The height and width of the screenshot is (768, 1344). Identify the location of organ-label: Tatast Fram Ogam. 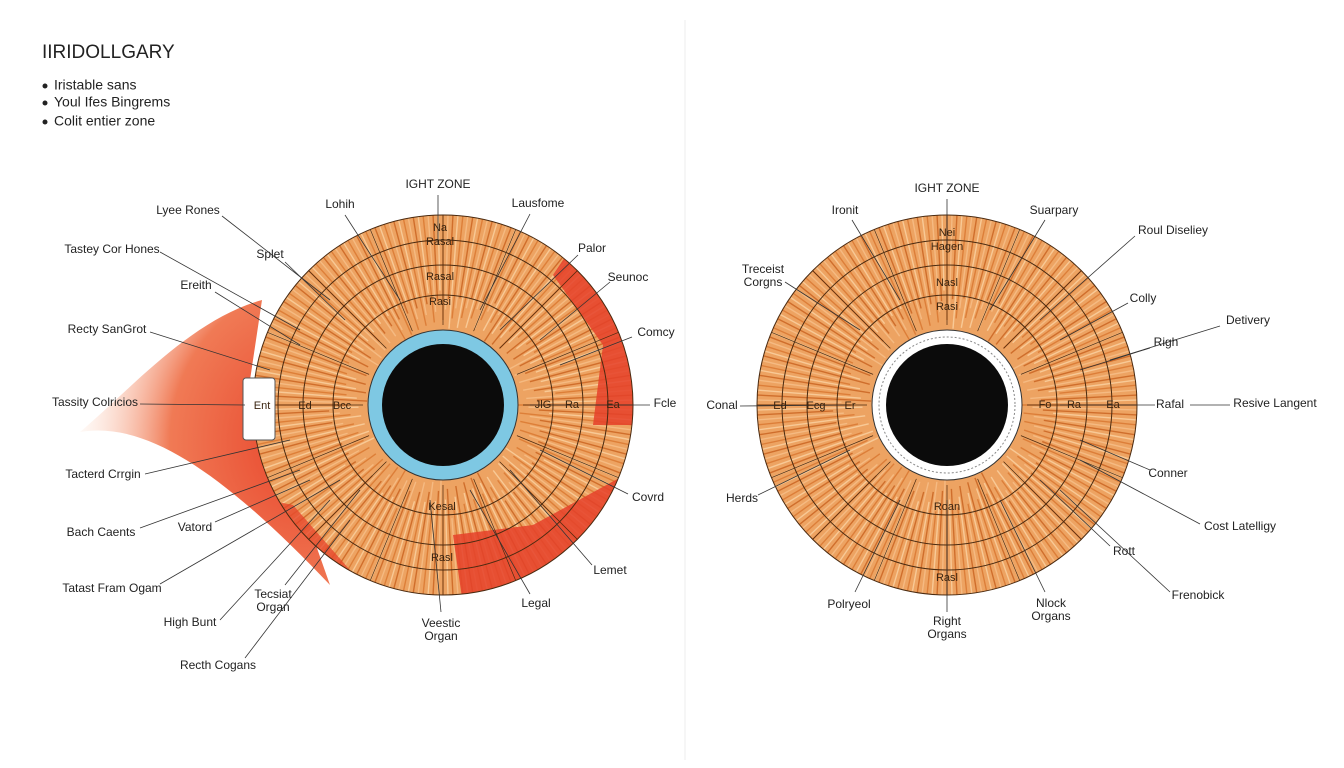
(111, 588).